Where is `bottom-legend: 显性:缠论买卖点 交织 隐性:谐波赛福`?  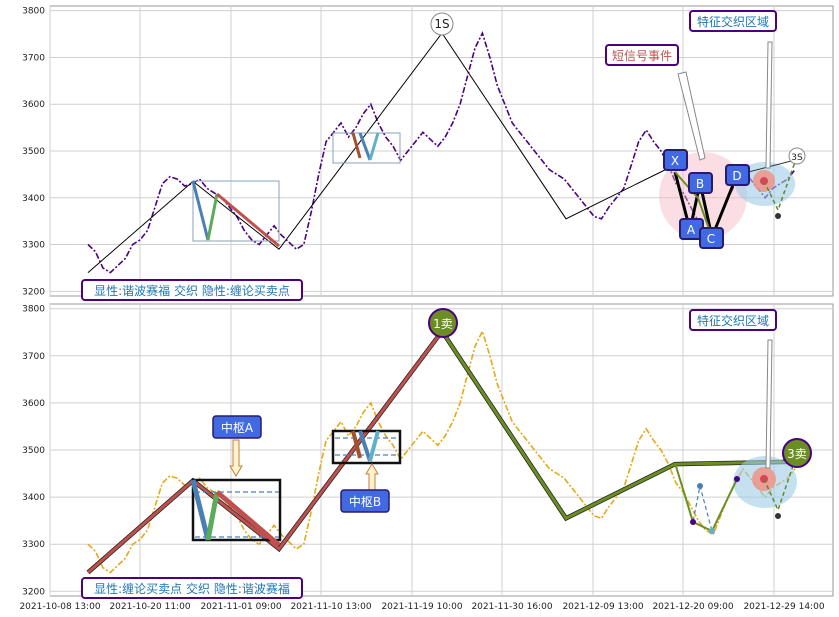 bottom-legend: 显性:缠论买卖点 交织 隐性:谐波赛福 is located at coordinates (192, 588).